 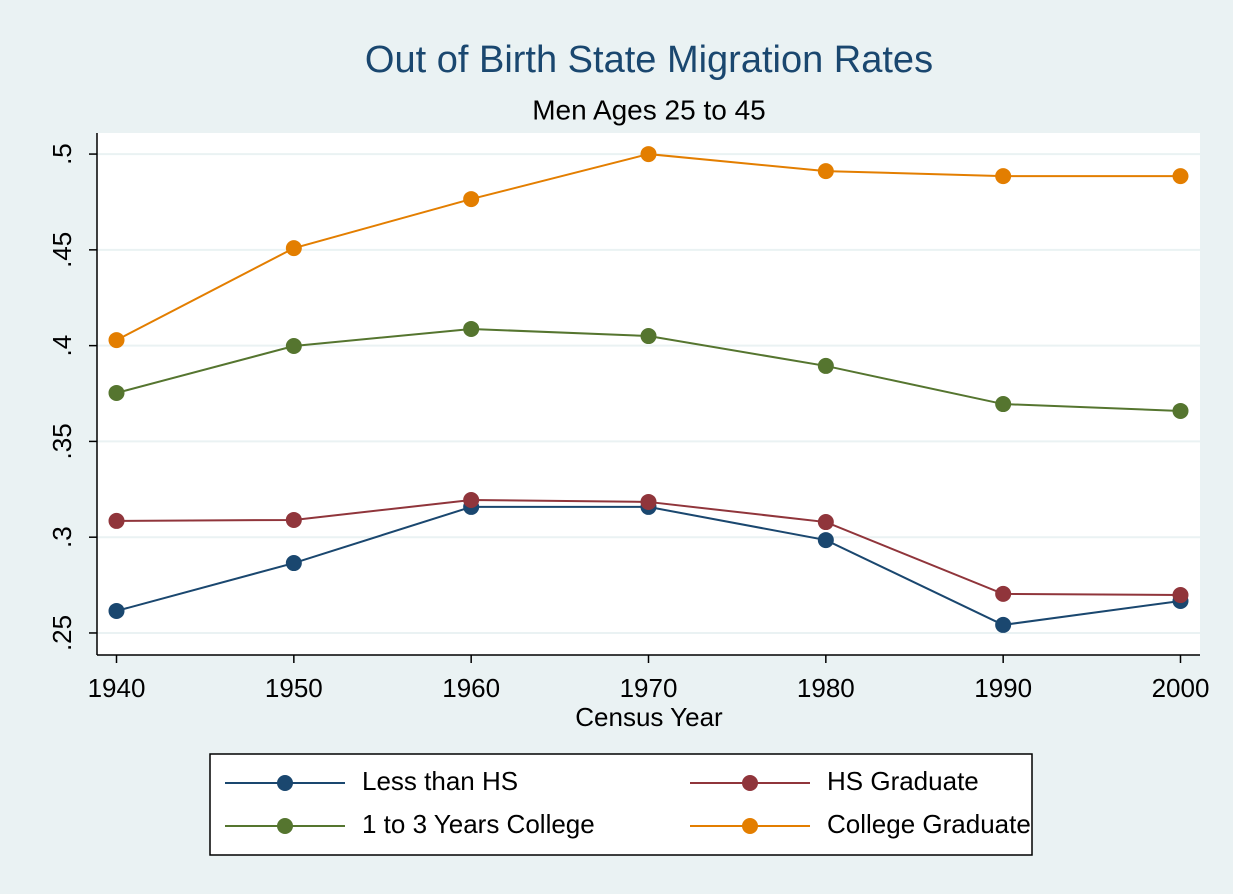 I want to click on chart-title: Out of Birth State Migration Rates, so click(x=649, y=60).